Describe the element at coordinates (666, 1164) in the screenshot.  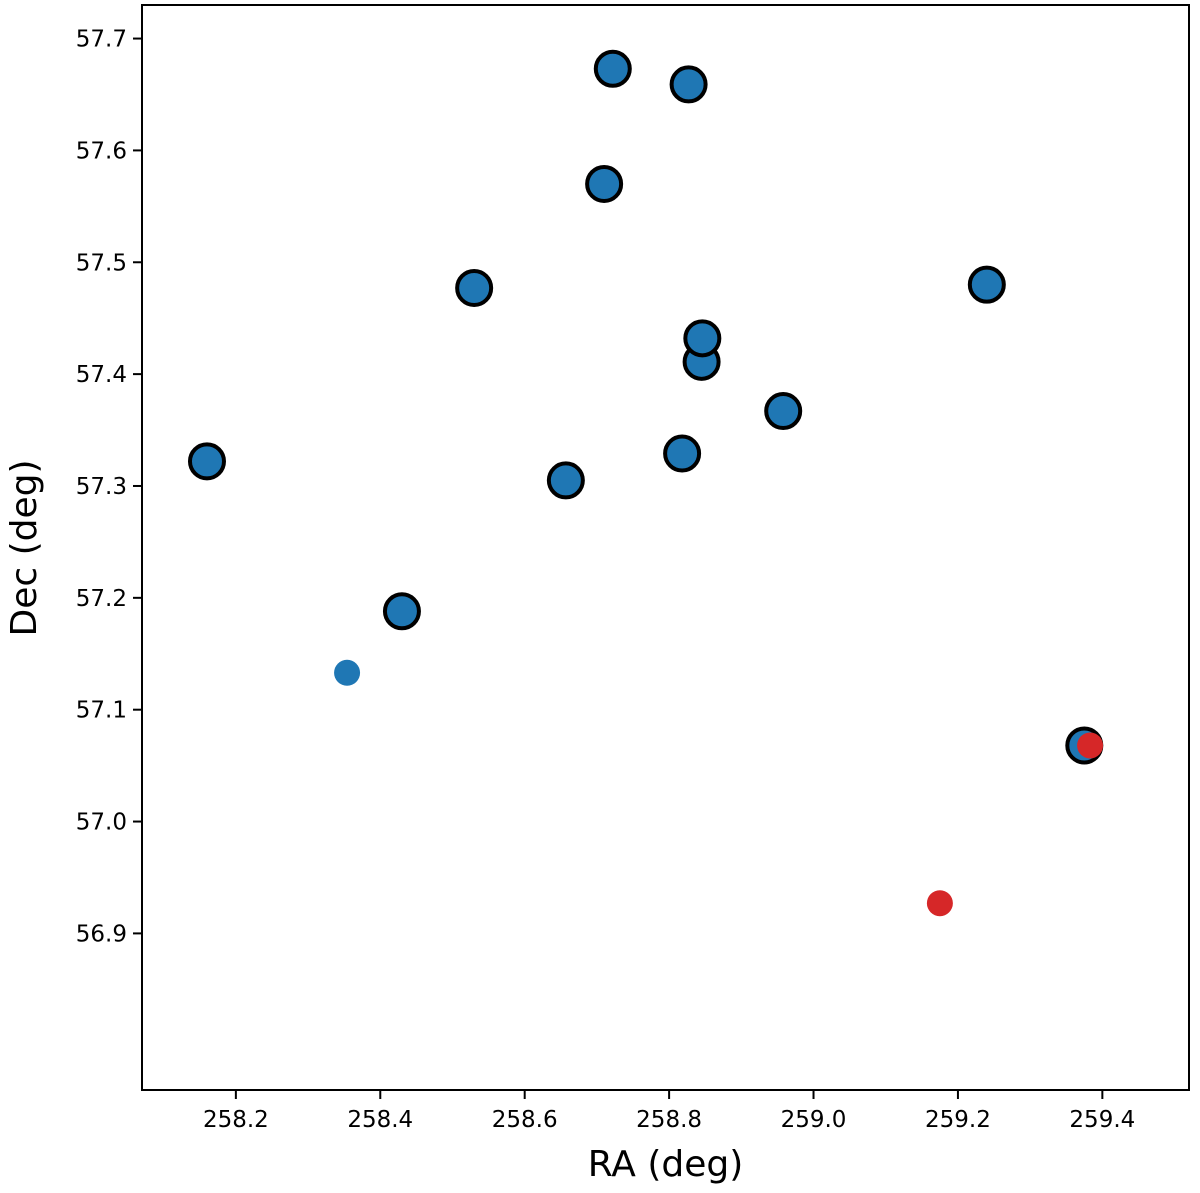
I see `x-axis-label: RA (deg)` at that location.